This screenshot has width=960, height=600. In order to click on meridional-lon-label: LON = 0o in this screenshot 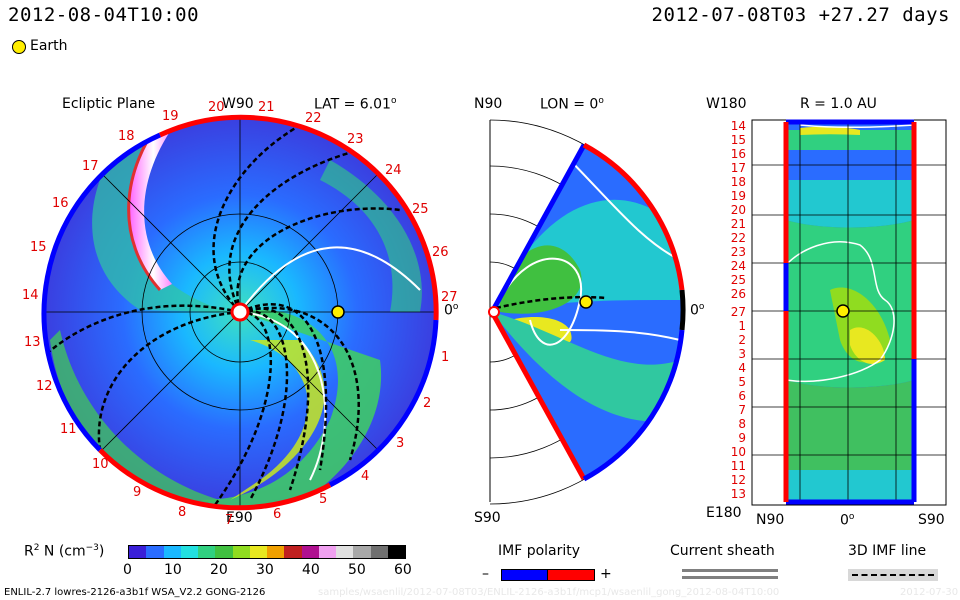, I will do `click(572, 104)`.